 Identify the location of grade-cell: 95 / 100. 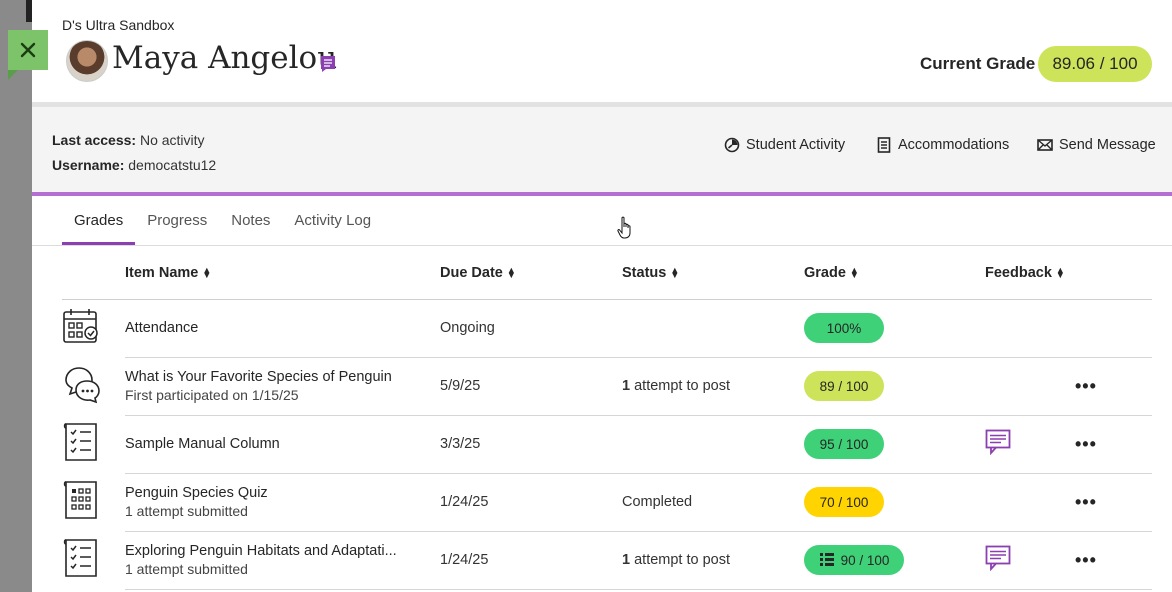
(894, 444).